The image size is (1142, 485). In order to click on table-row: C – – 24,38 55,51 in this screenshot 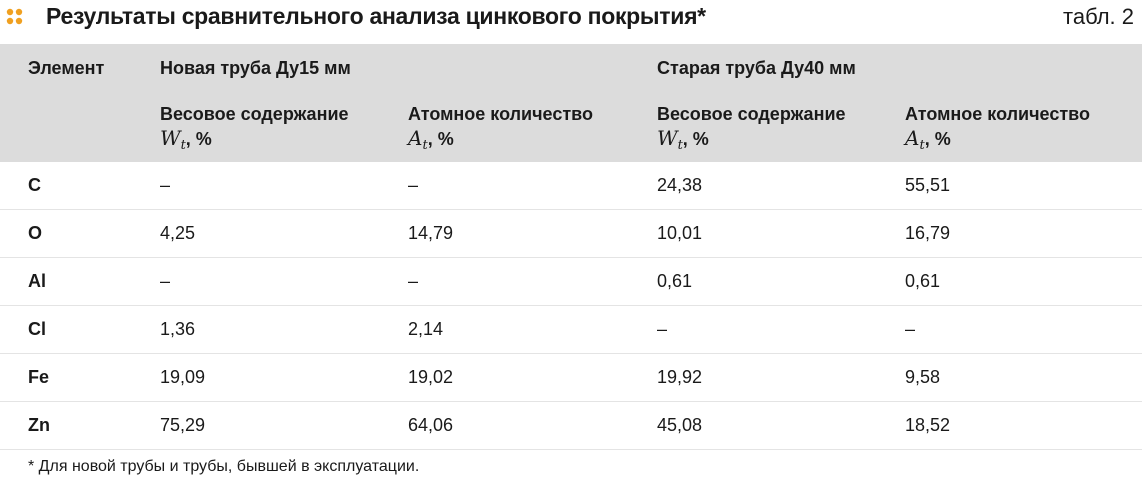, I will do `click(571, 186)`.